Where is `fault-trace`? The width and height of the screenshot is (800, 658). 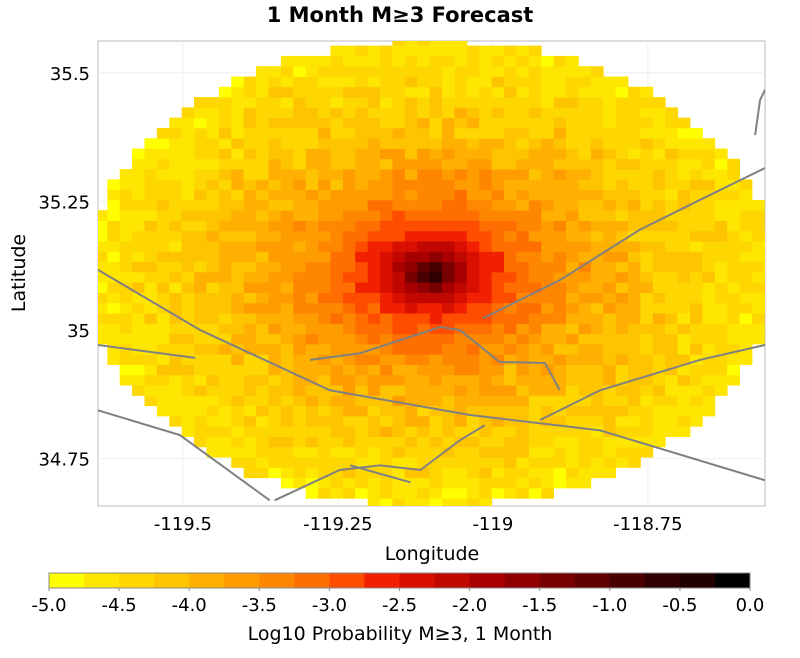
fault-trace is located at coordinates (435, 358).